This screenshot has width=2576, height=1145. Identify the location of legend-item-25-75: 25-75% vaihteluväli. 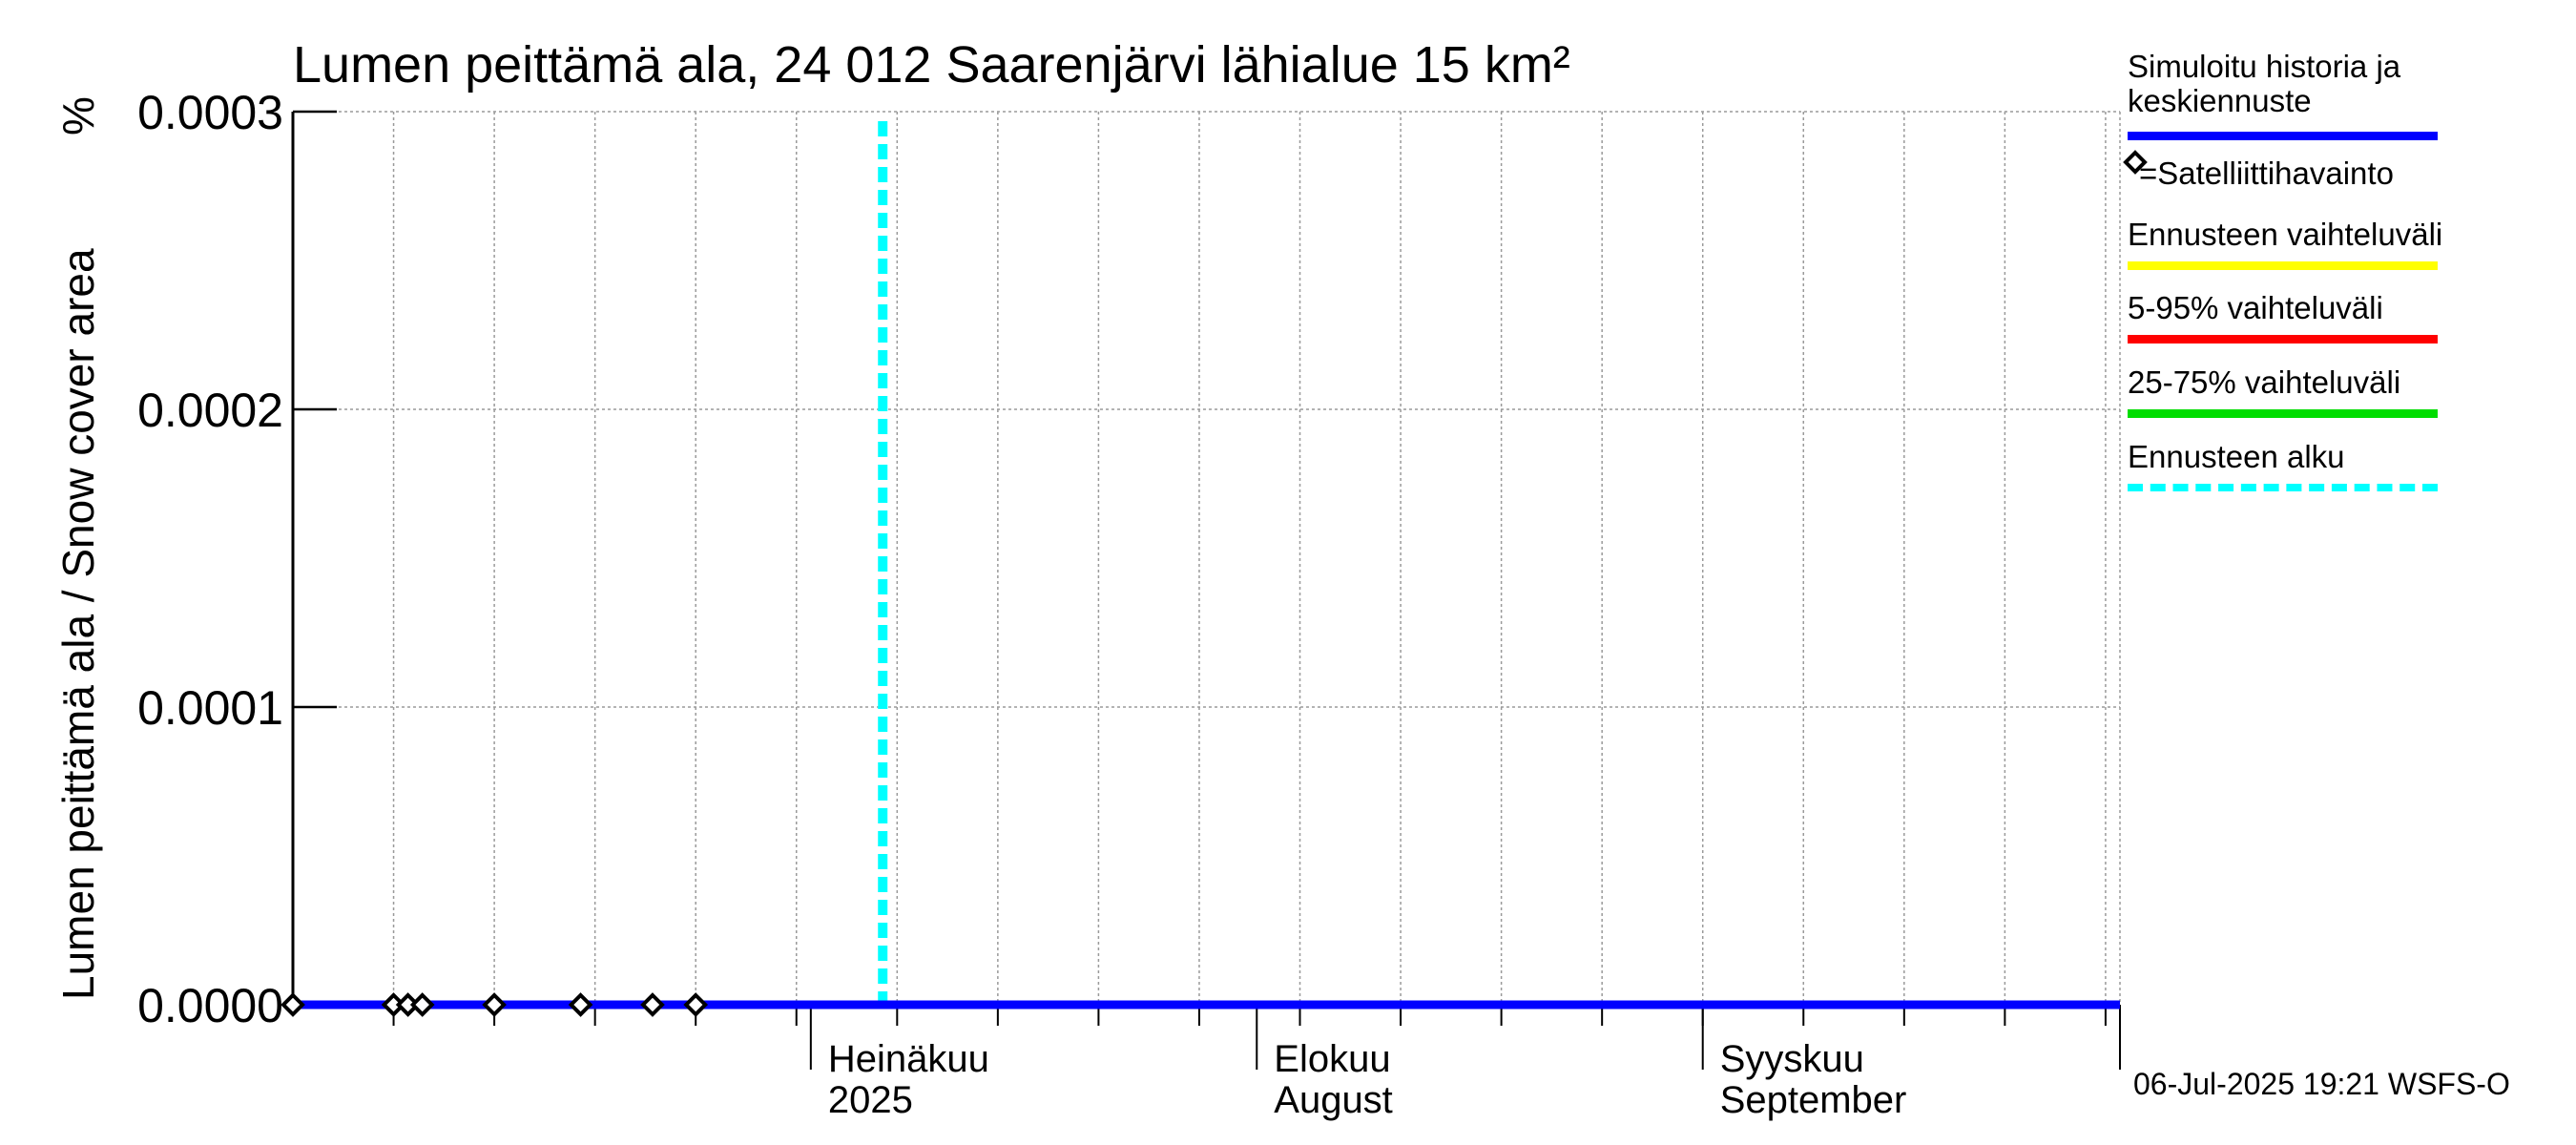
(2342, 391).